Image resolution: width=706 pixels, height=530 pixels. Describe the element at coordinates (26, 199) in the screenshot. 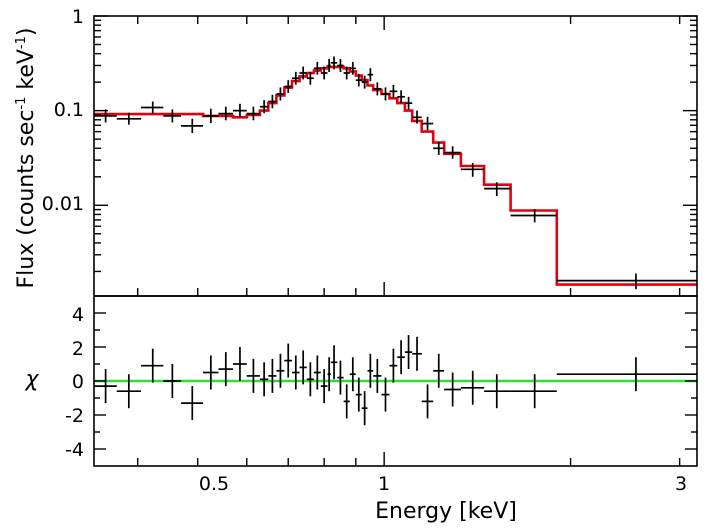

I see `y-title-main: Flux (counts sec` at that location.